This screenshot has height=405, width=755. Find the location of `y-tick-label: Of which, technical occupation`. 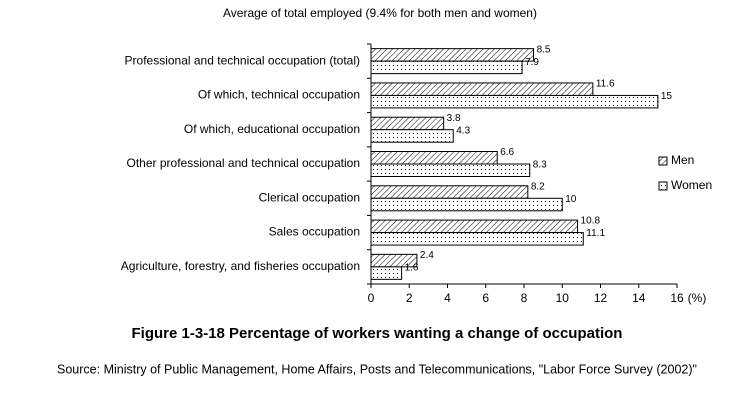

y-tick-label: Of which, technical occupation is located at coordinates (279, 95).